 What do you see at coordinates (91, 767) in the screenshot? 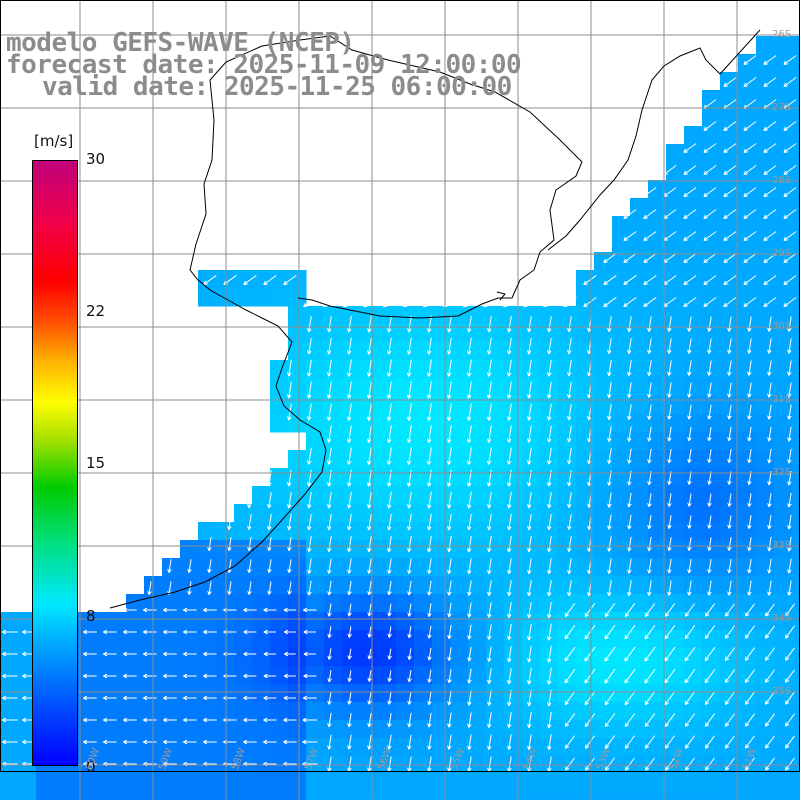
I see `colorbar-tick-0: 0` at bounding box center [91, 767].